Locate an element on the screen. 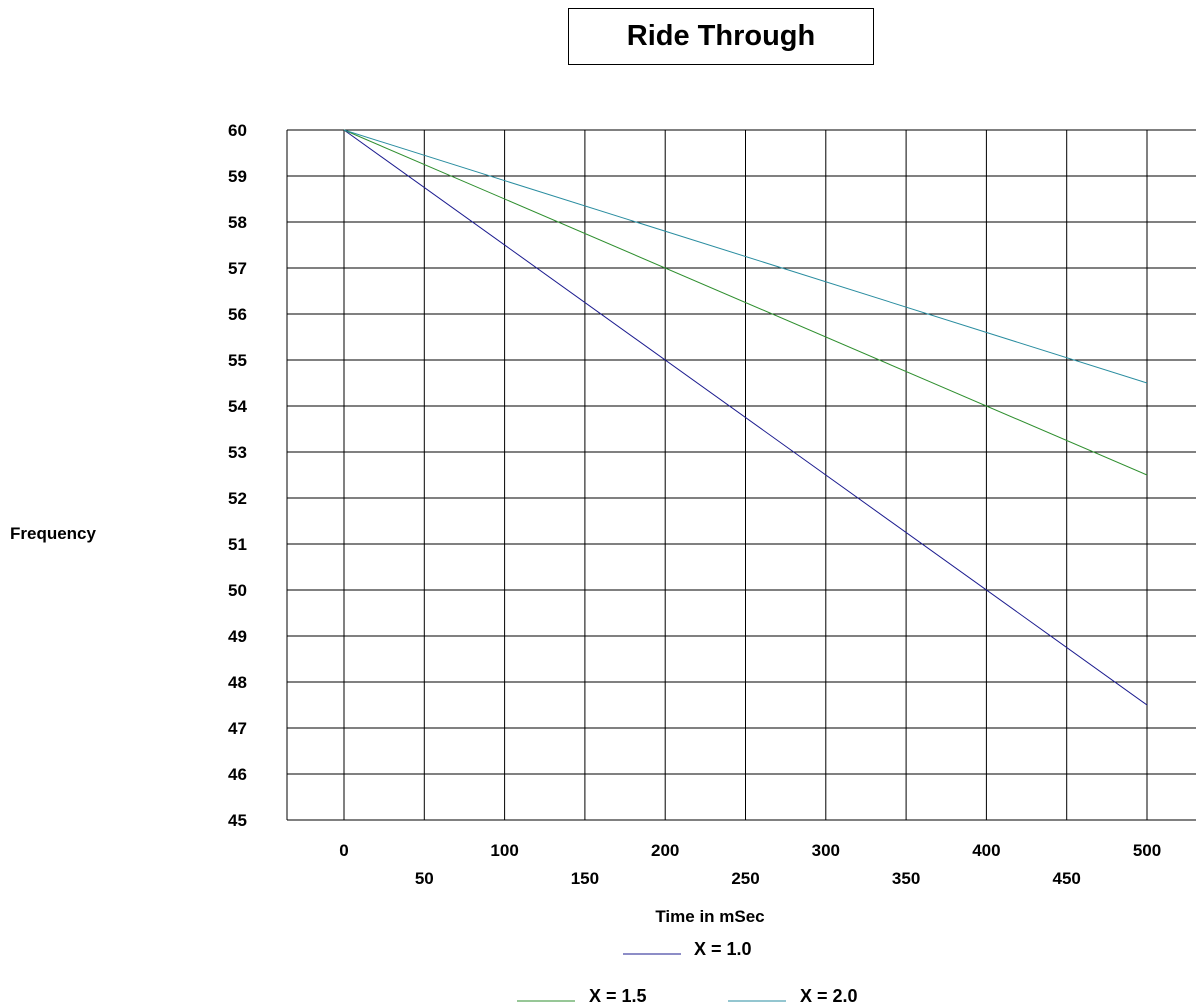 The image size is (1196, 1007). y-tick-label: 46 is located at coordinates (237, 774).